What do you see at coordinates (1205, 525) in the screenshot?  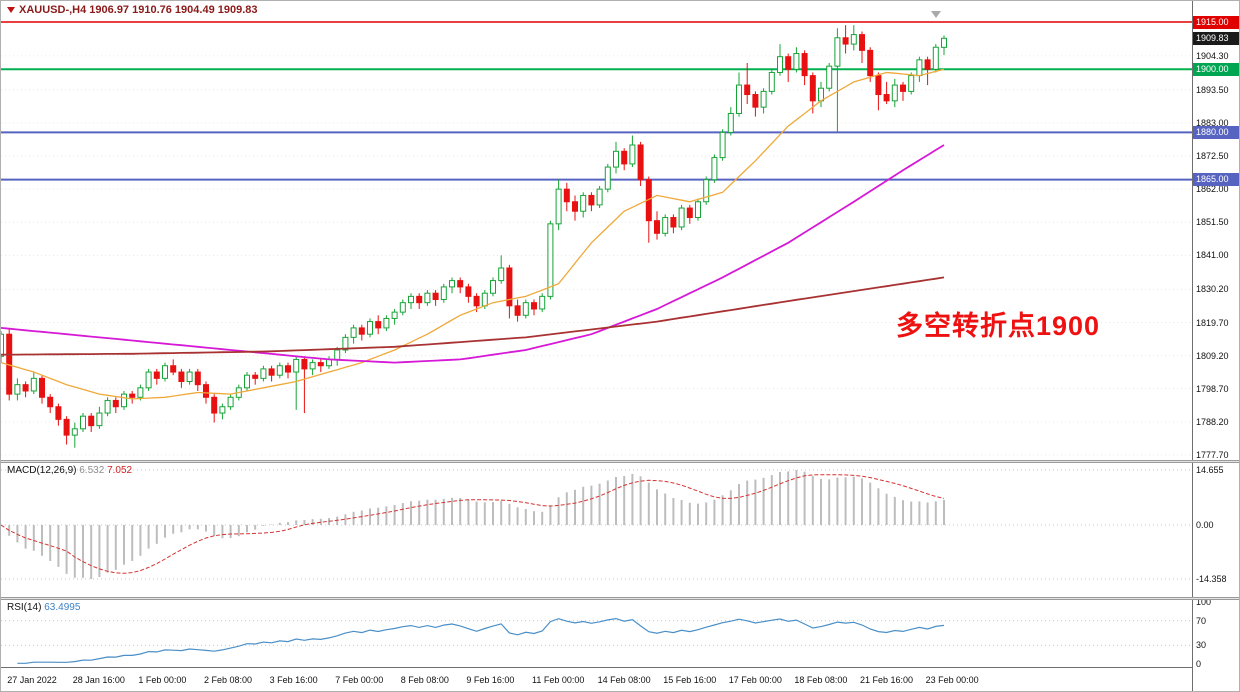 I see `macd-scale-label: 0.00` at bounding box center [1205, 525].